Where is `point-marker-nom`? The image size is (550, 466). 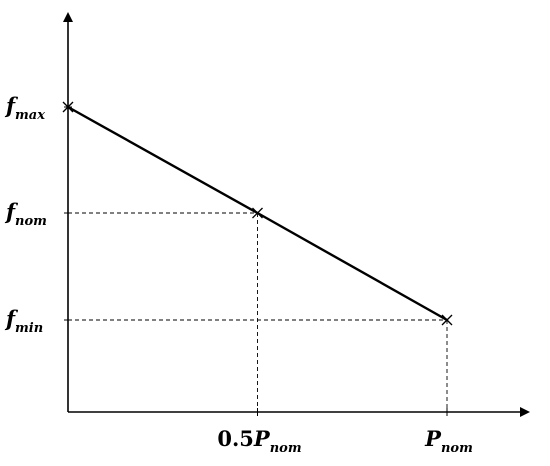 point-marker-nom is located at coordinates (257, 213).